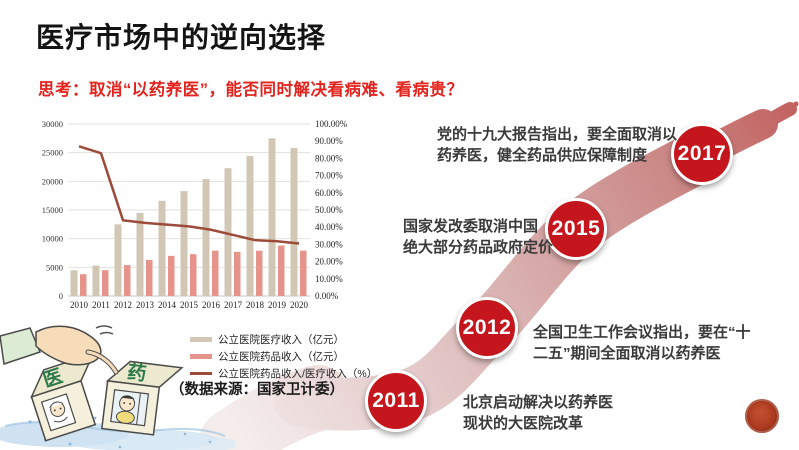  I want to click on svg-text: 15000, so click(52, 210).